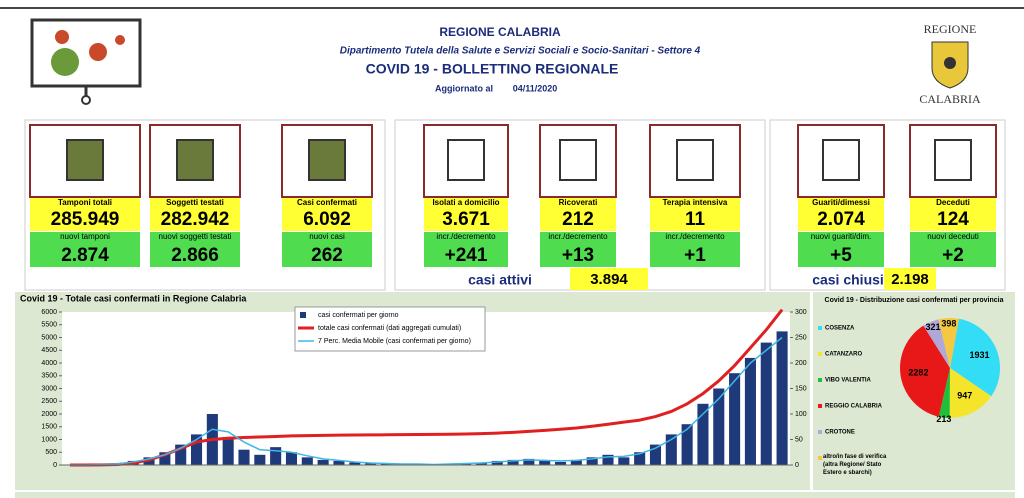 This screenshot has height=498, width=1024. What do you see at coordinates (358, 315) in the screenshot?
I see `legend-label: casi confermati per giorno` at bounding box center [358, 315].